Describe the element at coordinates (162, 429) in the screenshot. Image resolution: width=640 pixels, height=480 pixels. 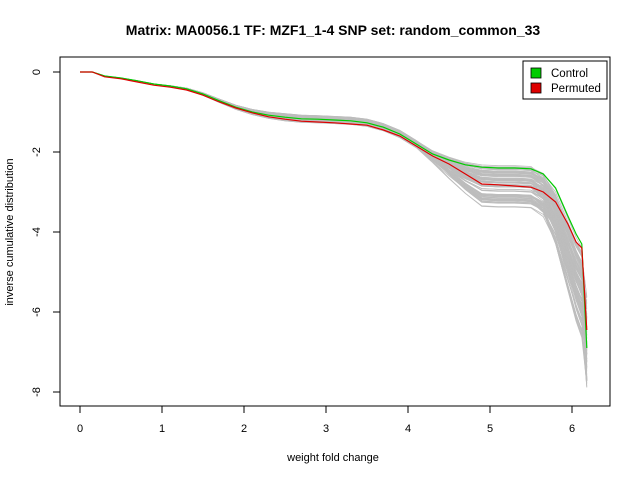
I see `x-tick-label: 1` at that location.